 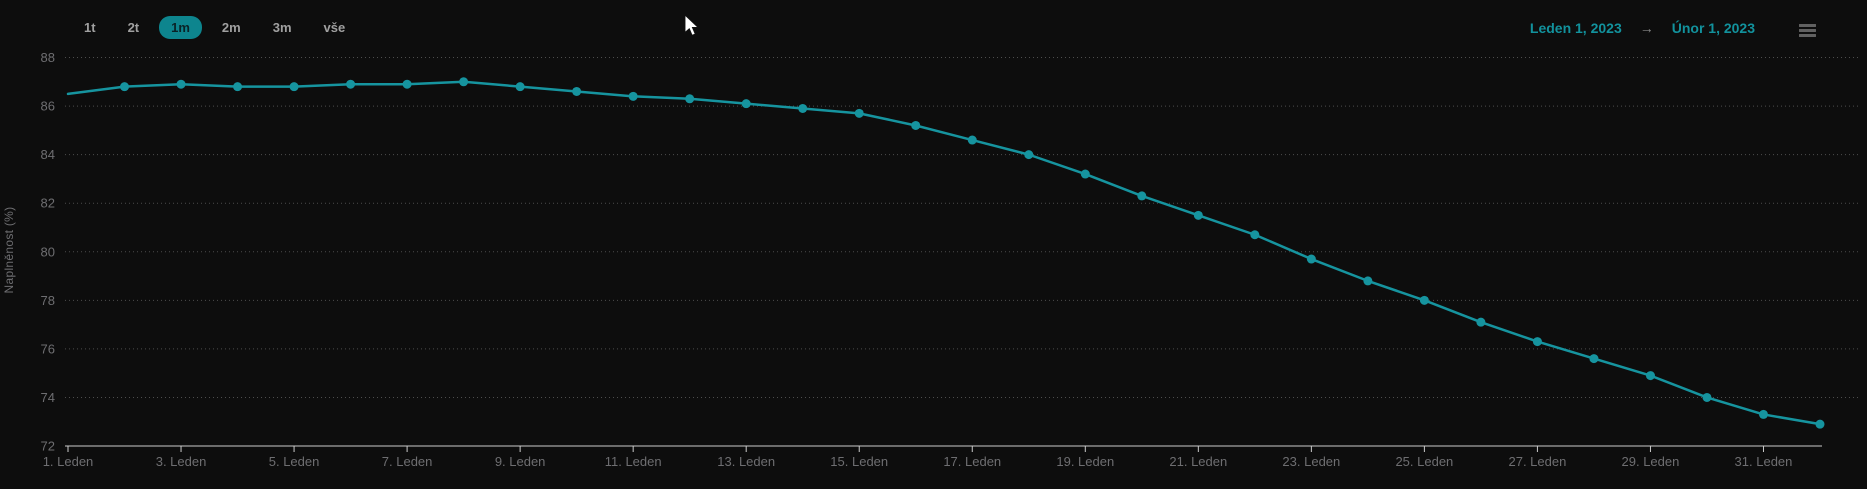 I want to click on x-axis-tick-label: 5. Leden, so click(x=294, y=461).